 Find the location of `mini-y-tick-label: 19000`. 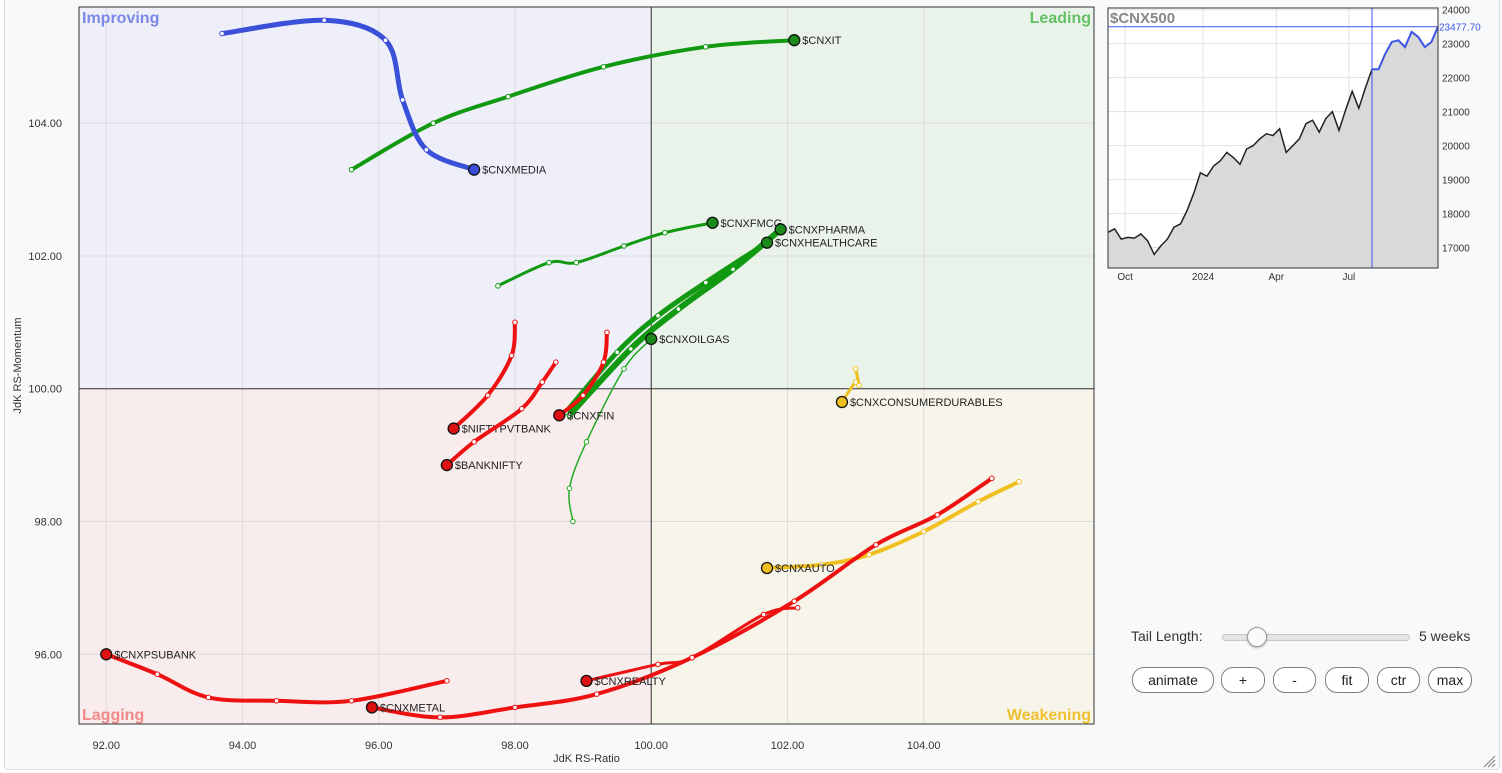

mini-y-tick-label: 19000 is located at coordinates (1456, 181).